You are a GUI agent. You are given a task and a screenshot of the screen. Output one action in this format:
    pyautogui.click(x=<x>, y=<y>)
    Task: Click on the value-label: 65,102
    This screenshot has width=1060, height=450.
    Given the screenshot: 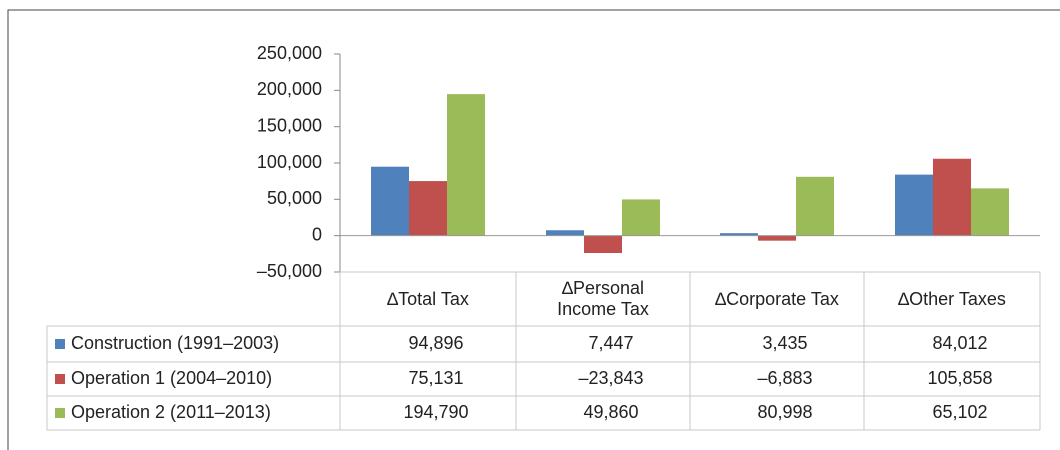 What is the action you would take?
    pyautogui.click(x=959, y=412)
    